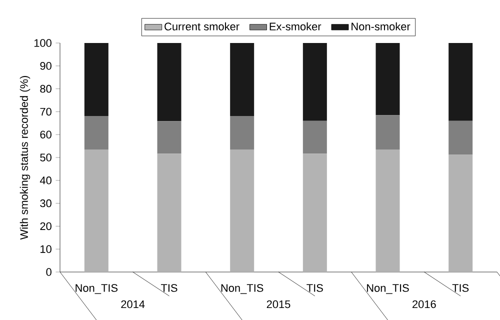  What do you see at coordinates (46, 180) in the screenshot?
I see `y-tick-label: 40` at bounding box center [46, 180].